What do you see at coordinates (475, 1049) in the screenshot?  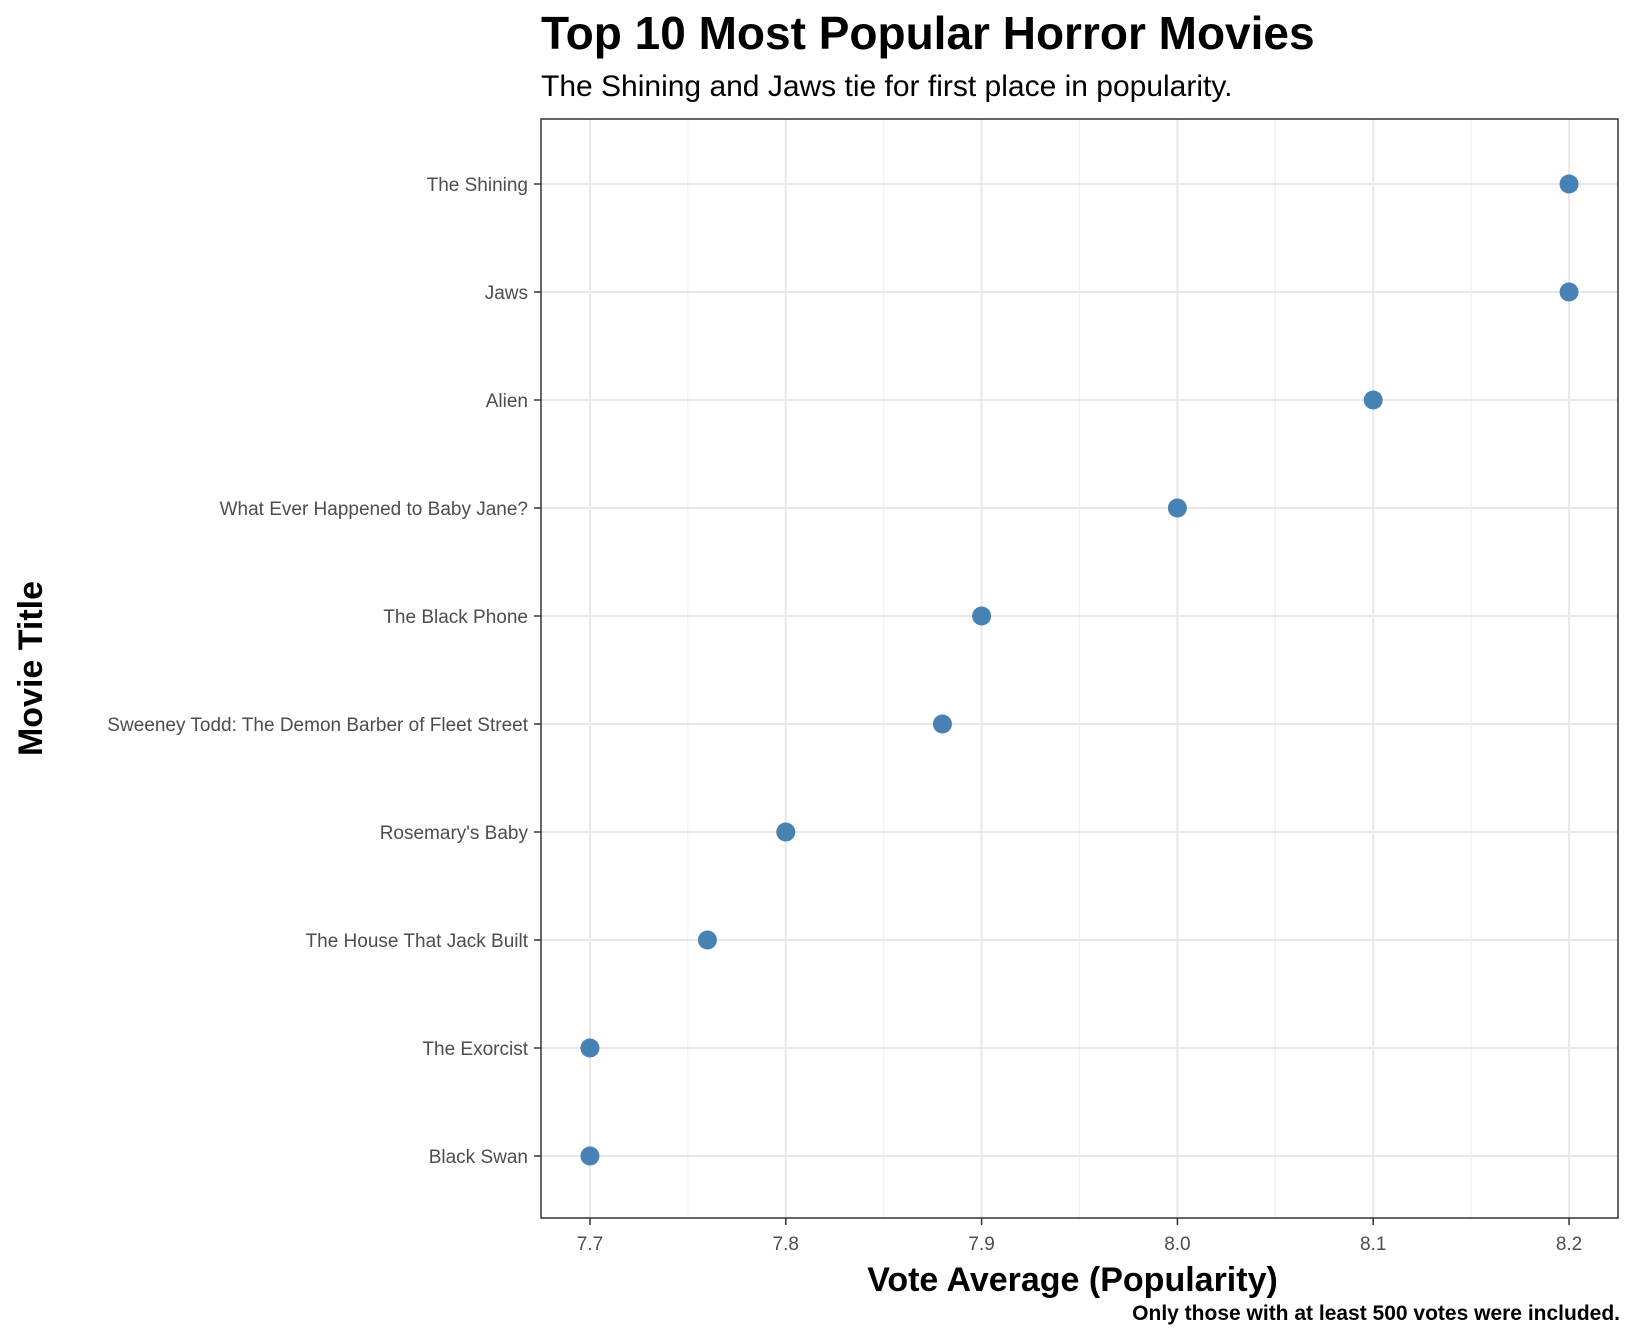 I see `y-tick-label: The Exorcist` at bounding box center [475, 1049].